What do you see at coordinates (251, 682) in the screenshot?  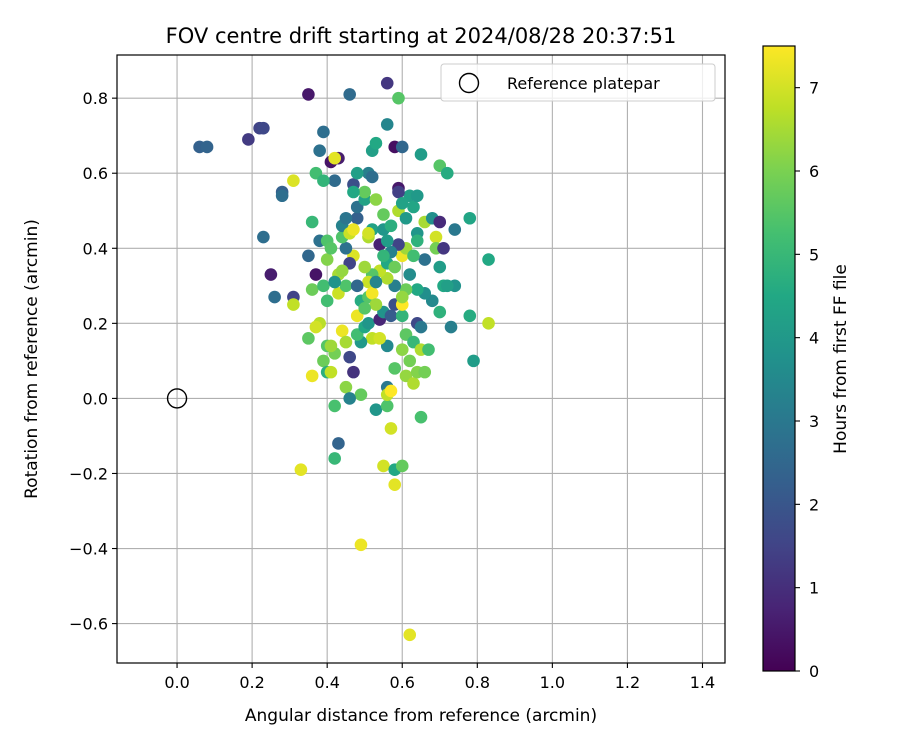 I see `x-tick-label: 0.2` at bounding box center [251, 682].